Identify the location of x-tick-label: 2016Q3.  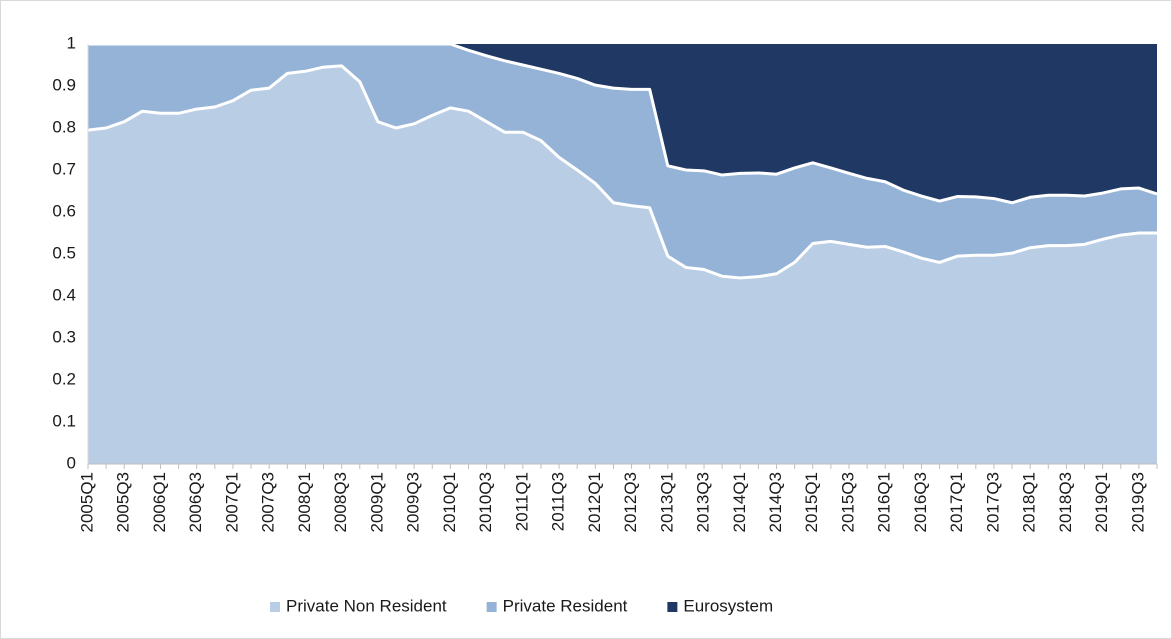
(920, 502).